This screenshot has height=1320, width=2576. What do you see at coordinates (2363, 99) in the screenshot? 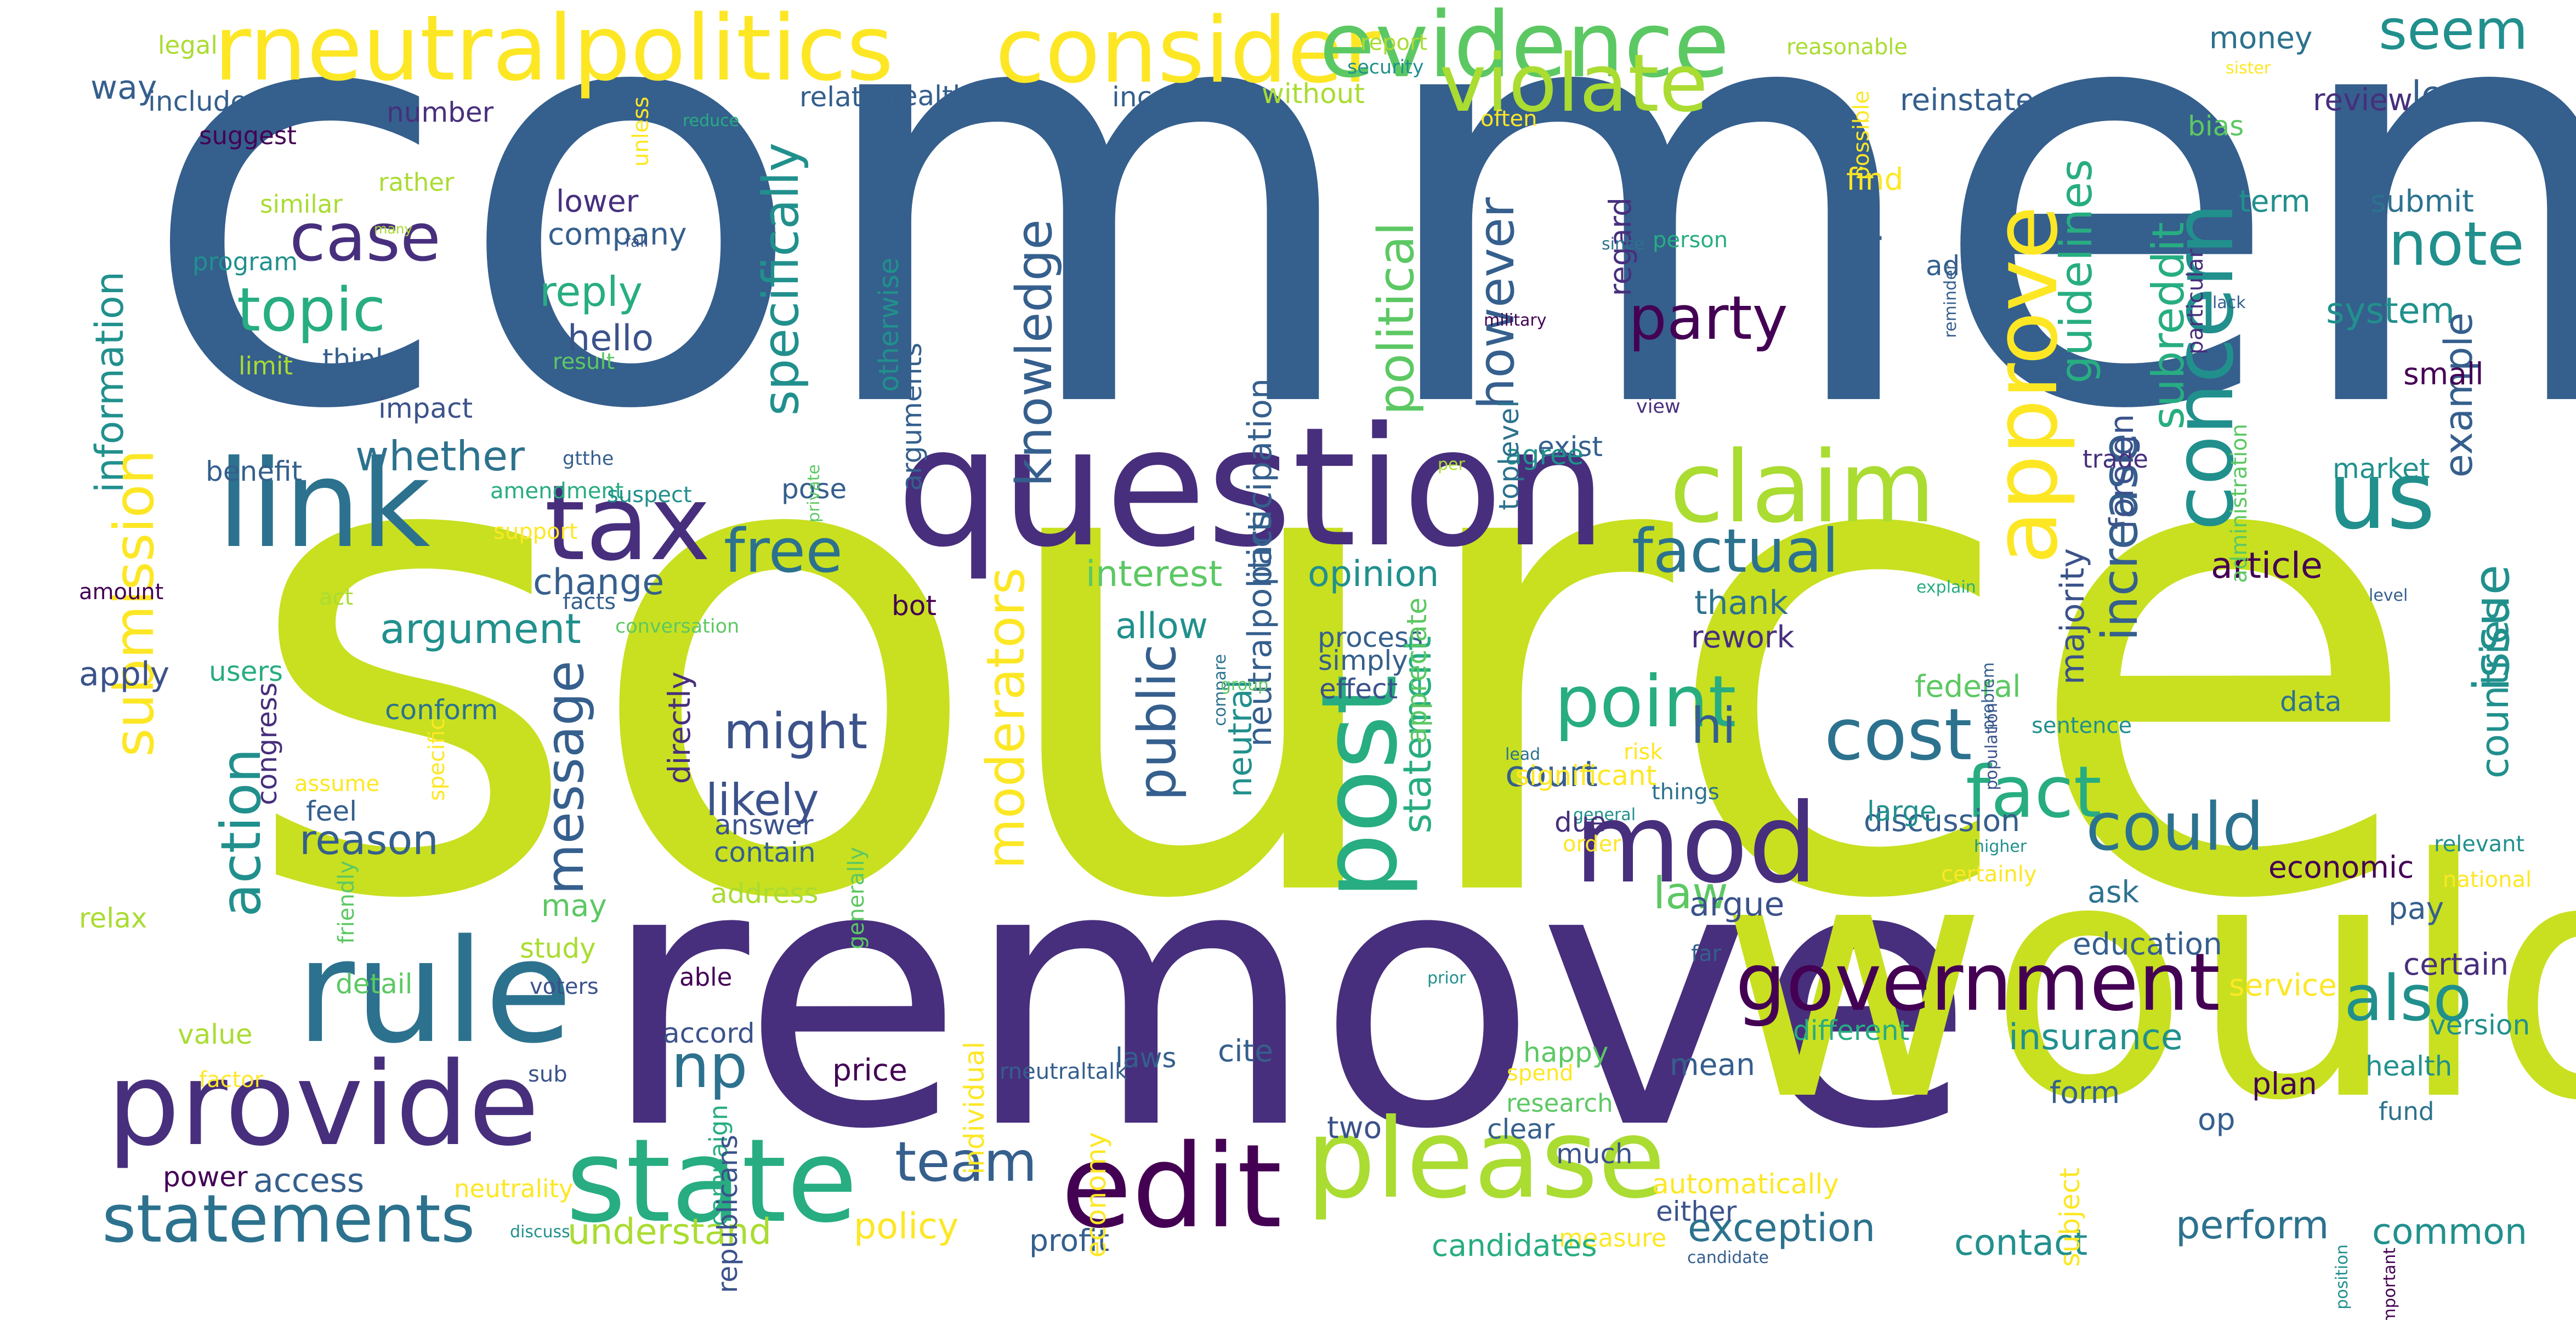
I see `cloud-word: review` at bounding box center [2363, 99].